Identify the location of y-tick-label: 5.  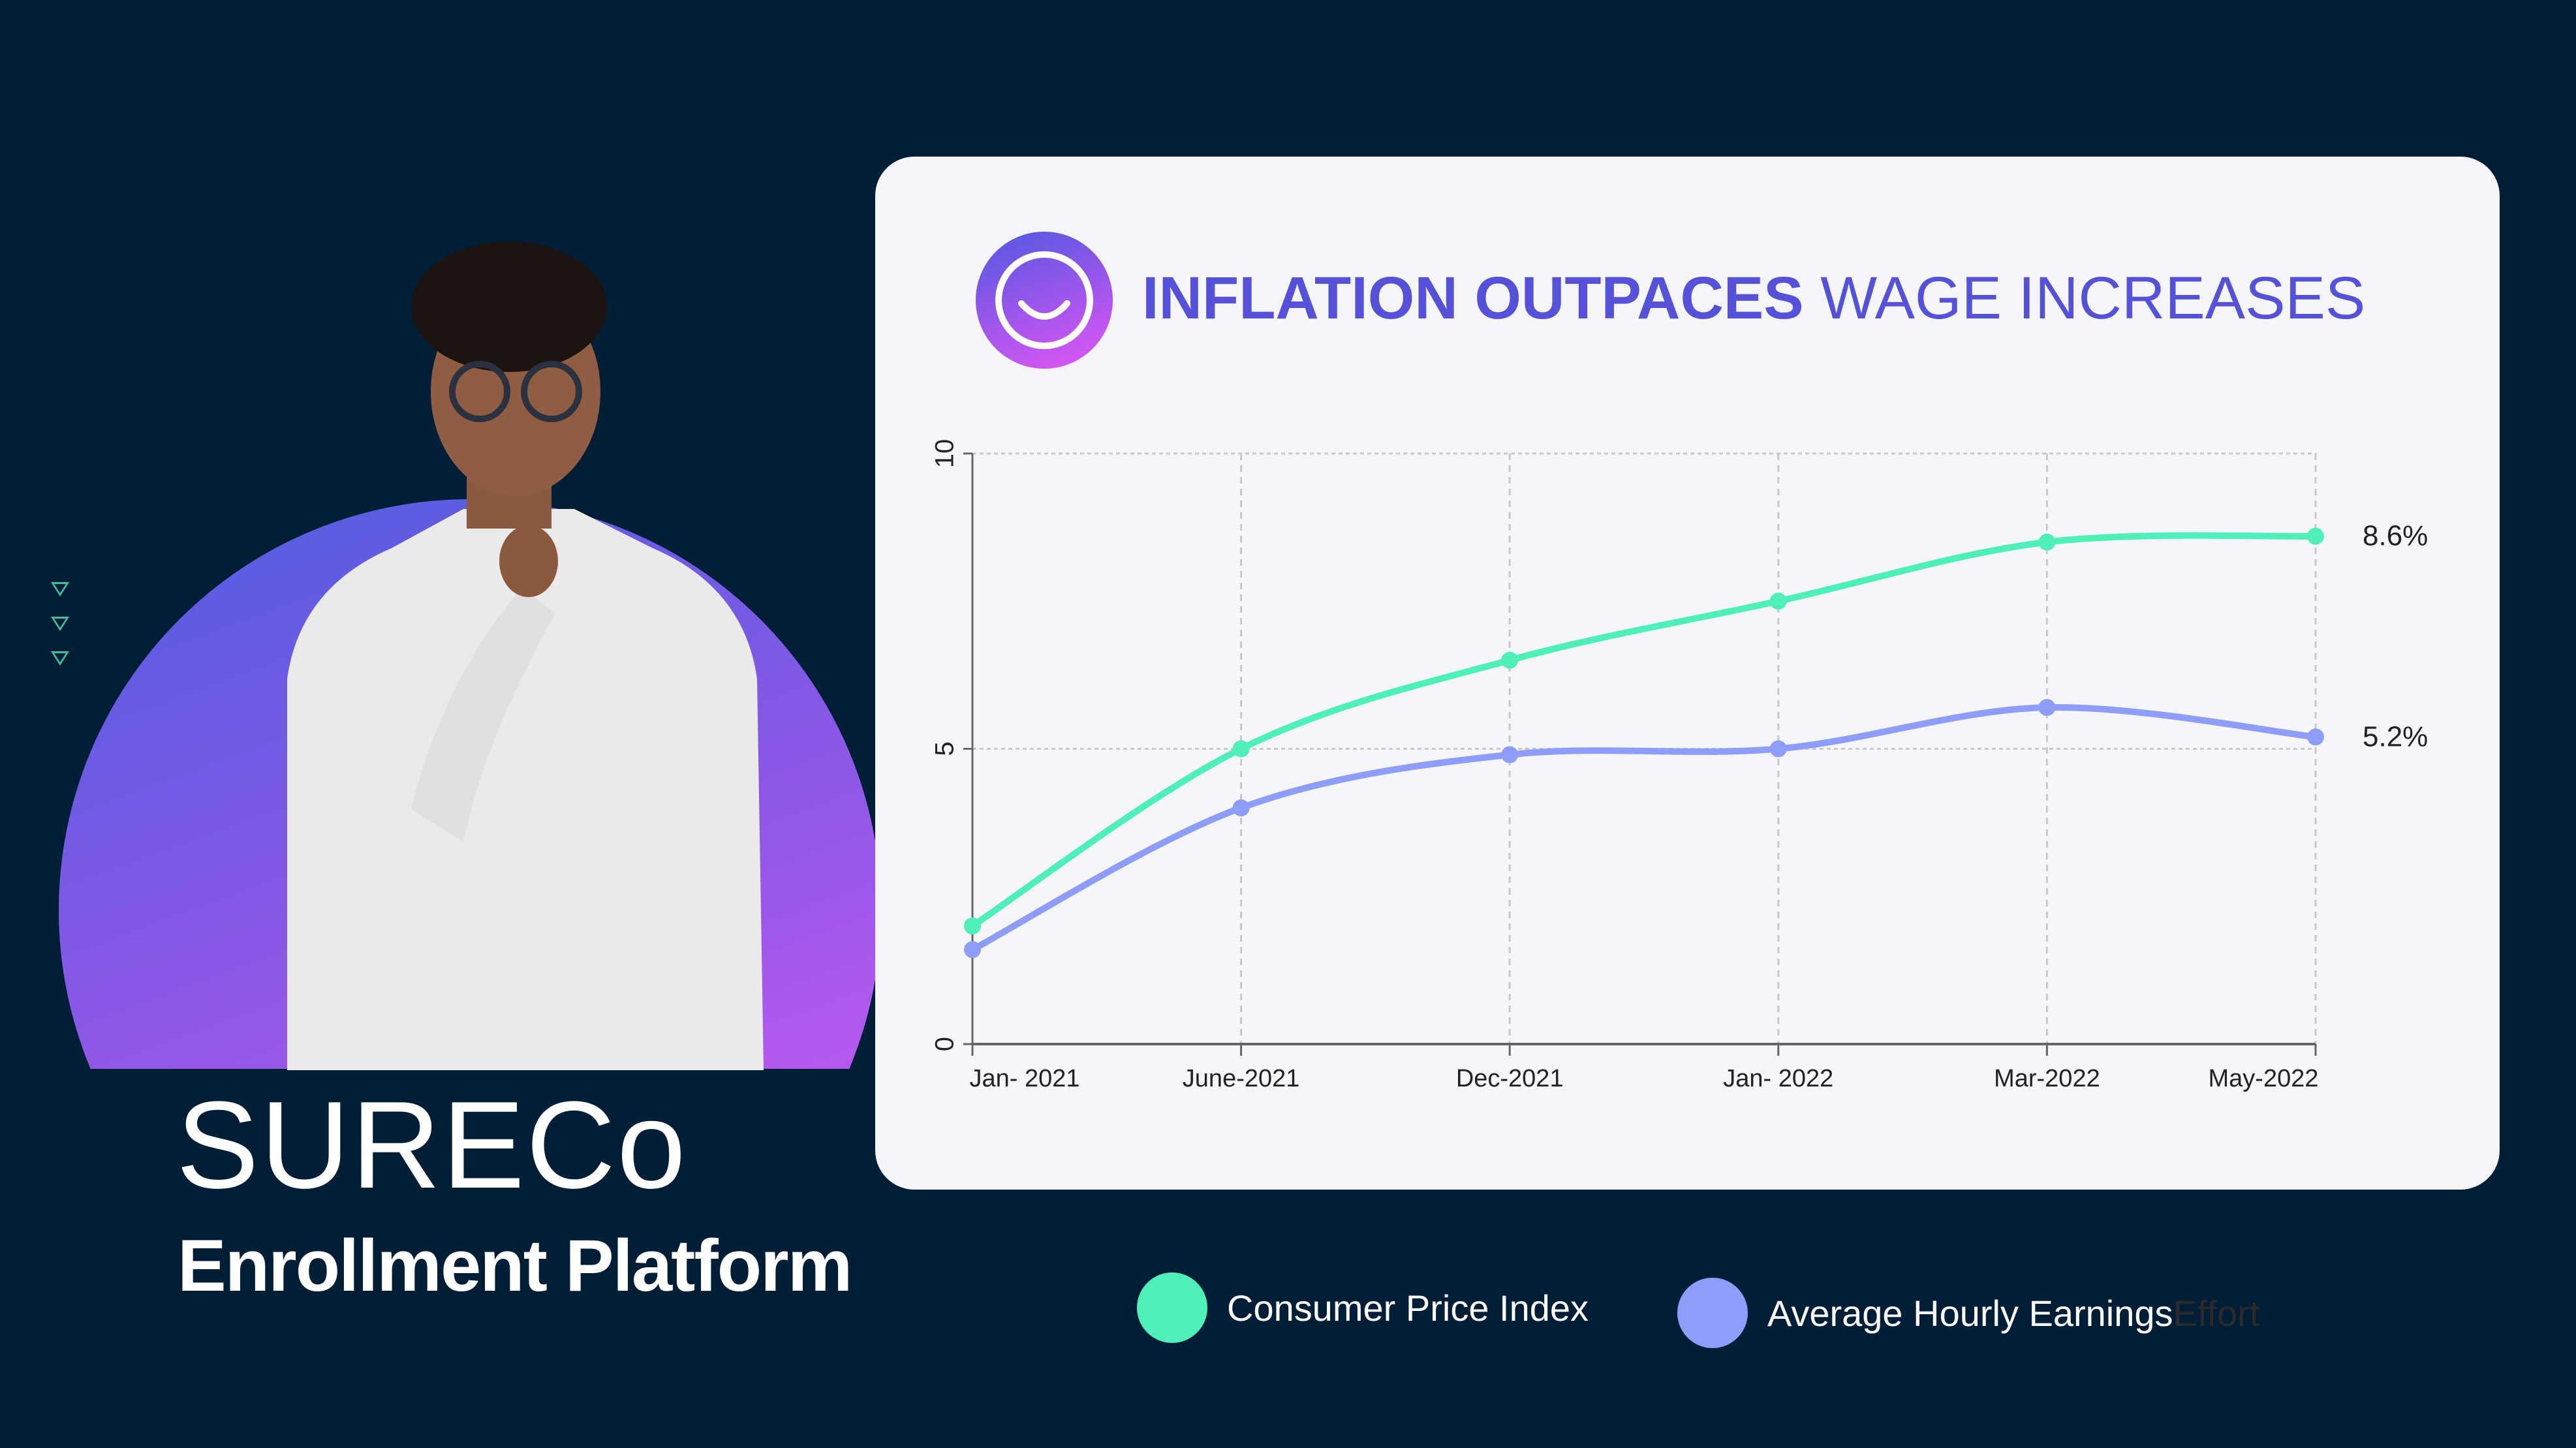
(945, 748).